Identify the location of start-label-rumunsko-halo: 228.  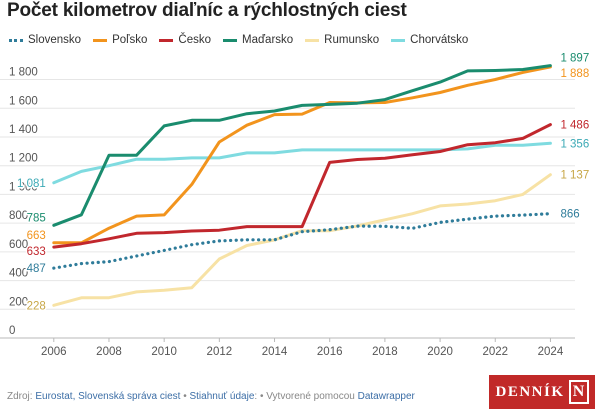
(36, 306).